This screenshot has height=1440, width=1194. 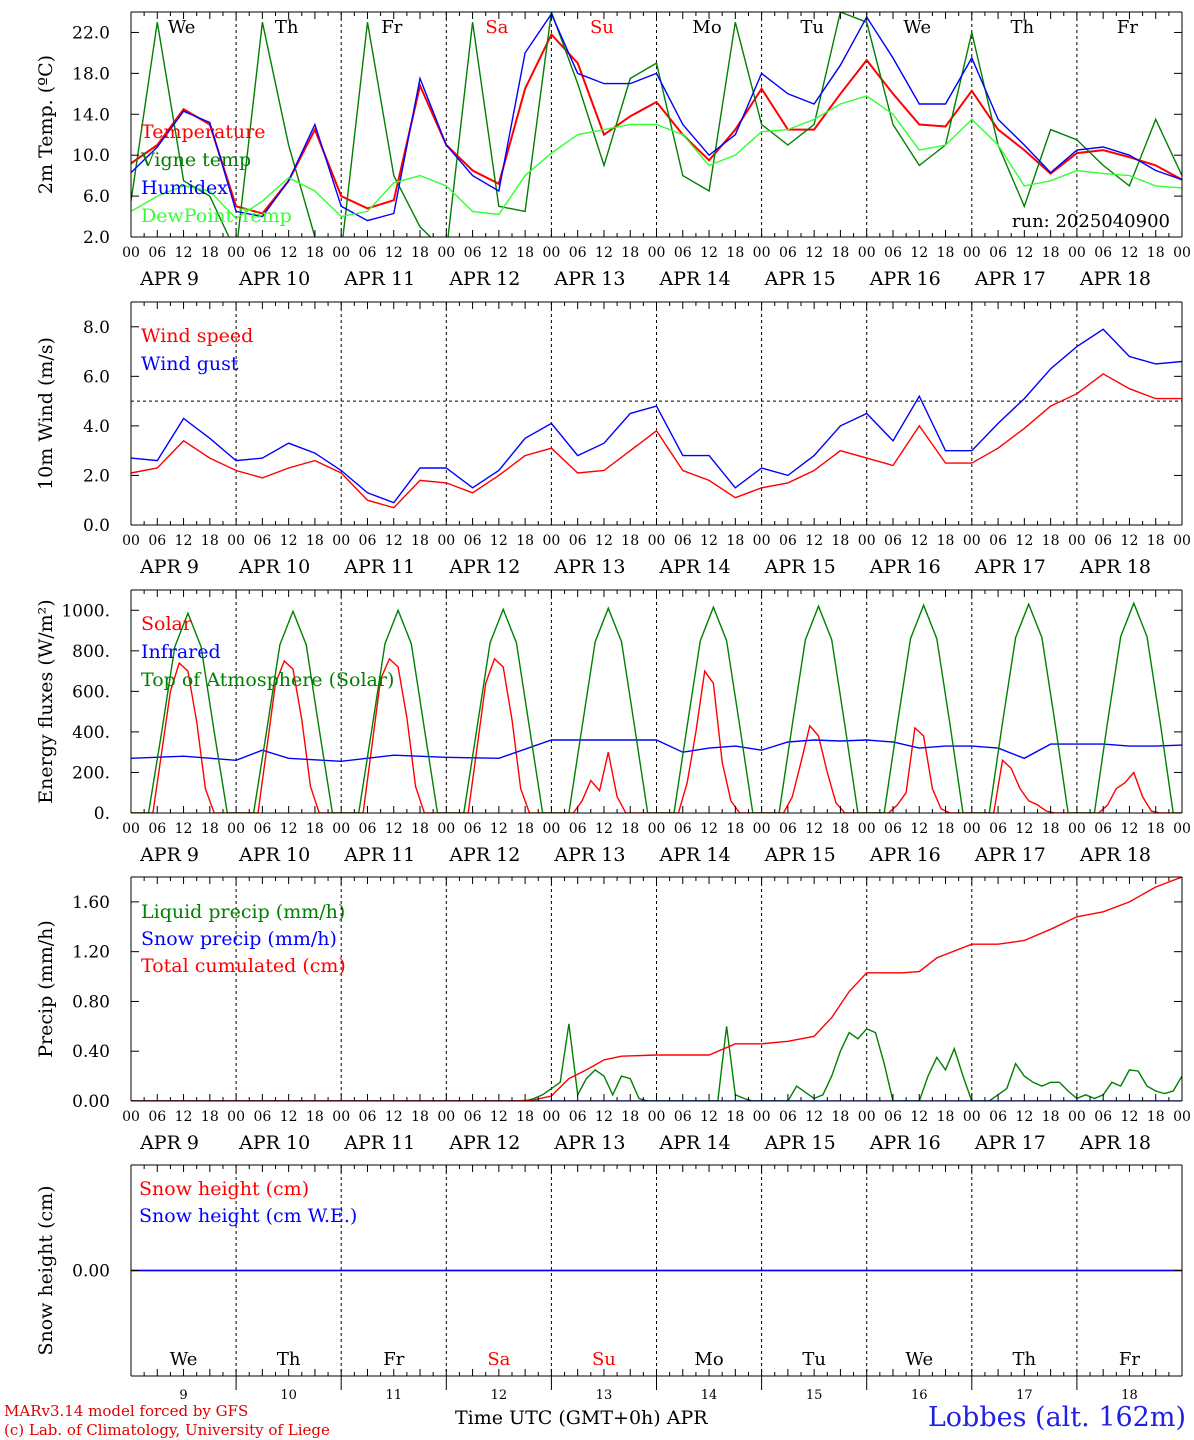 What do you see at coordinates (1024, 1395) in the screenshot?
I see `bottom-day-number: 17` at bounding box center [1024, 1395].